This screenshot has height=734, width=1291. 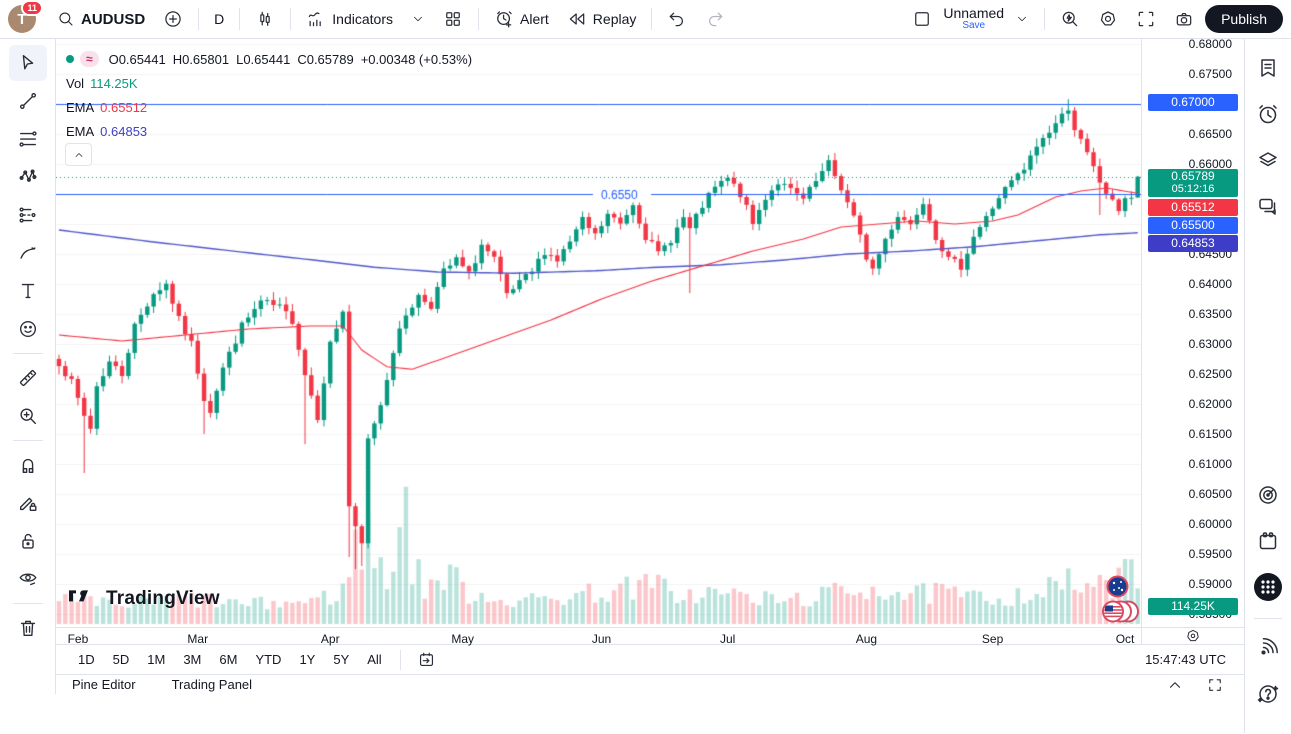 I want to click on go-to-date-button, so click(x=426, y=659).